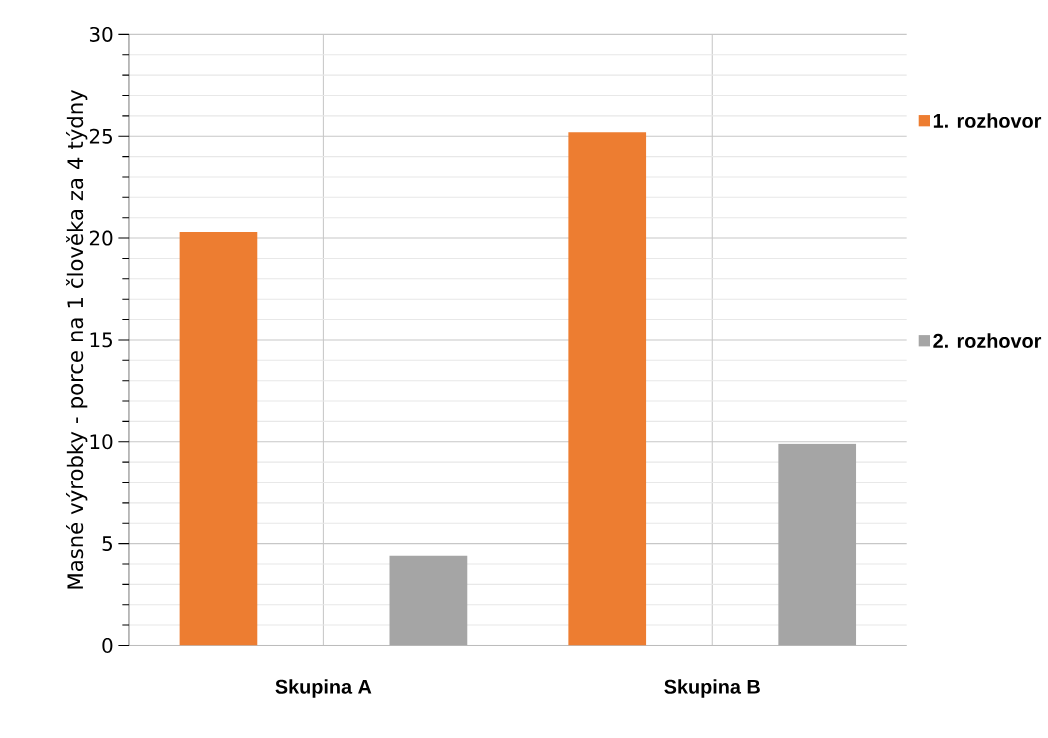 The image size is (1048, 738). What do you see at coordinates (107, 543) in the screenshot?
I see `y-tick-label: 5` at bounding box center [107, 543].